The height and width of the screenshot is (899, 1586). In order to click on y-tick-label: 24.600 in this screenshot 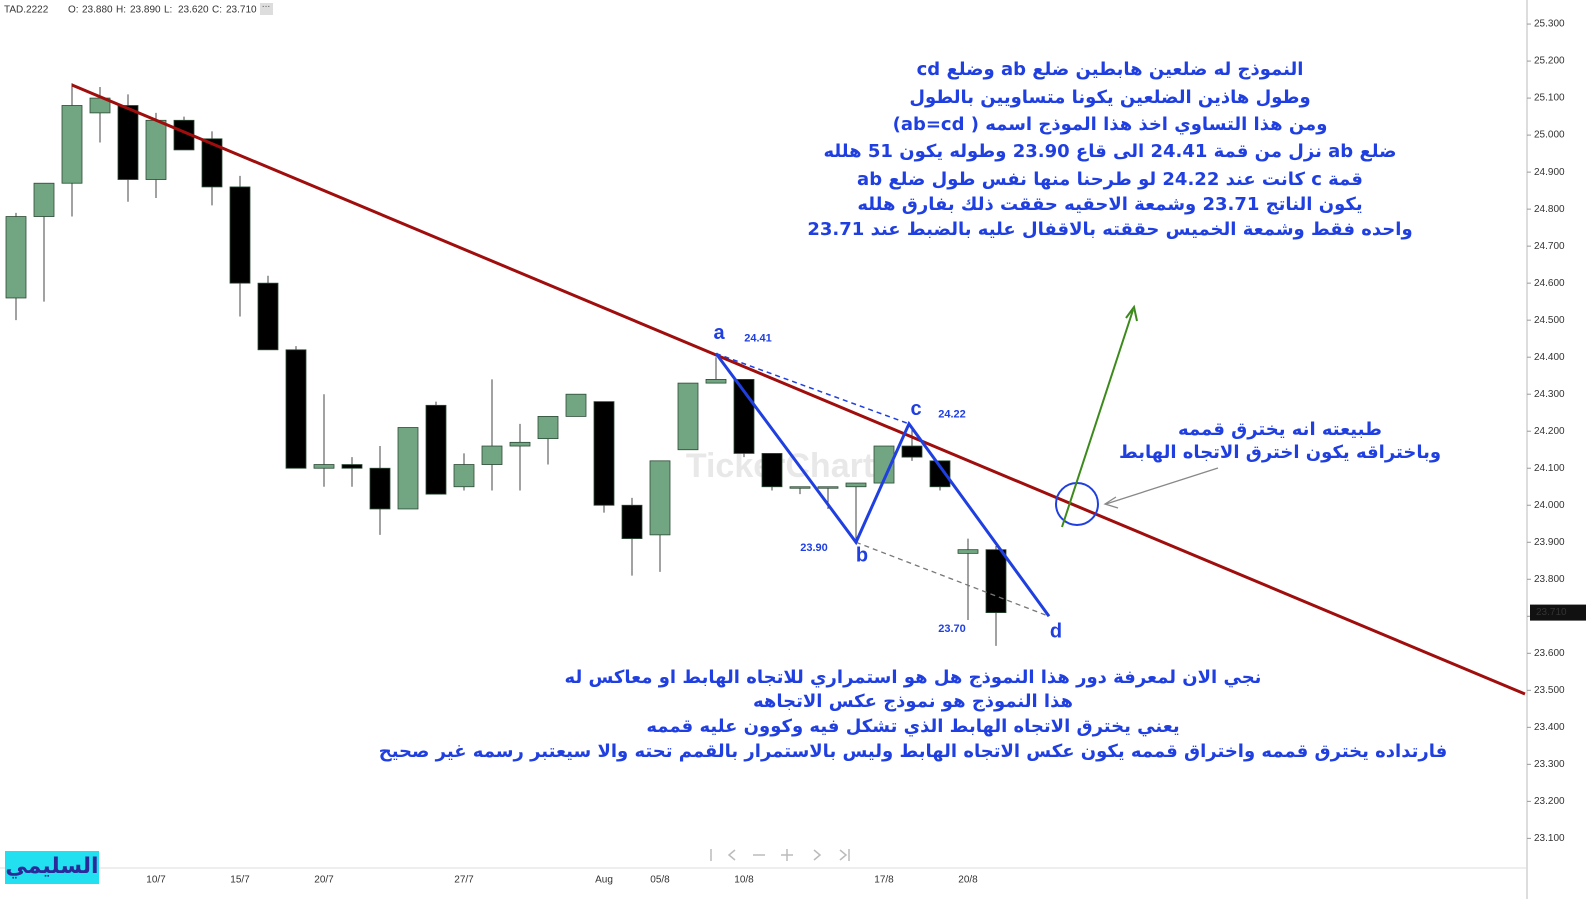, I will do `click(1549, 283)`.